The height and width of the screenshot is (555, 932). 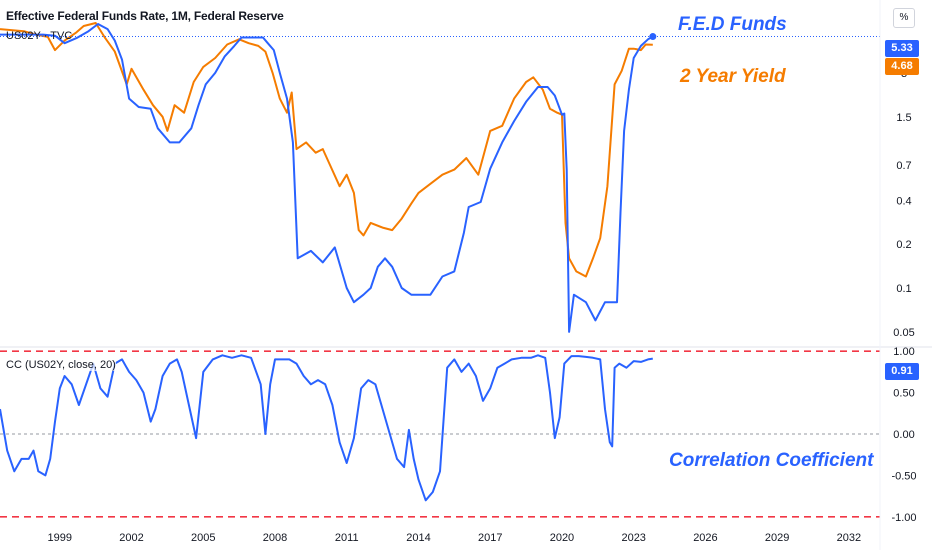 I want to click on x-tick-label: 2026, so click(x=705, y=538).